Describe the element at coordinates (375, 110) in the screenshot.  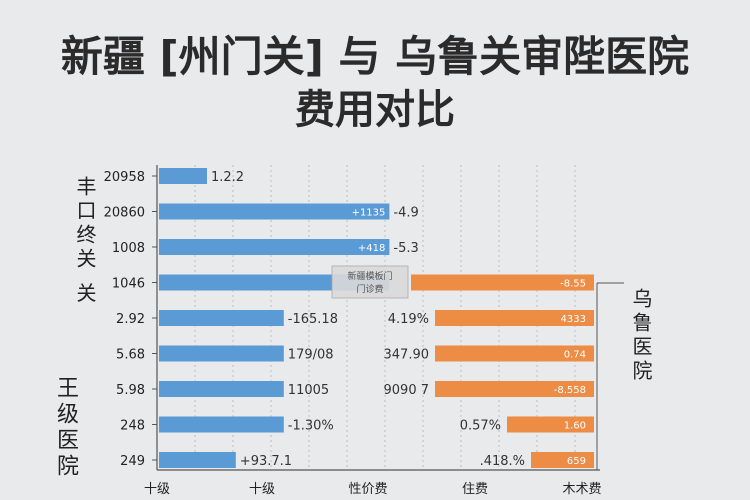
I see `chart-title-line2: 费用对比` at that location.